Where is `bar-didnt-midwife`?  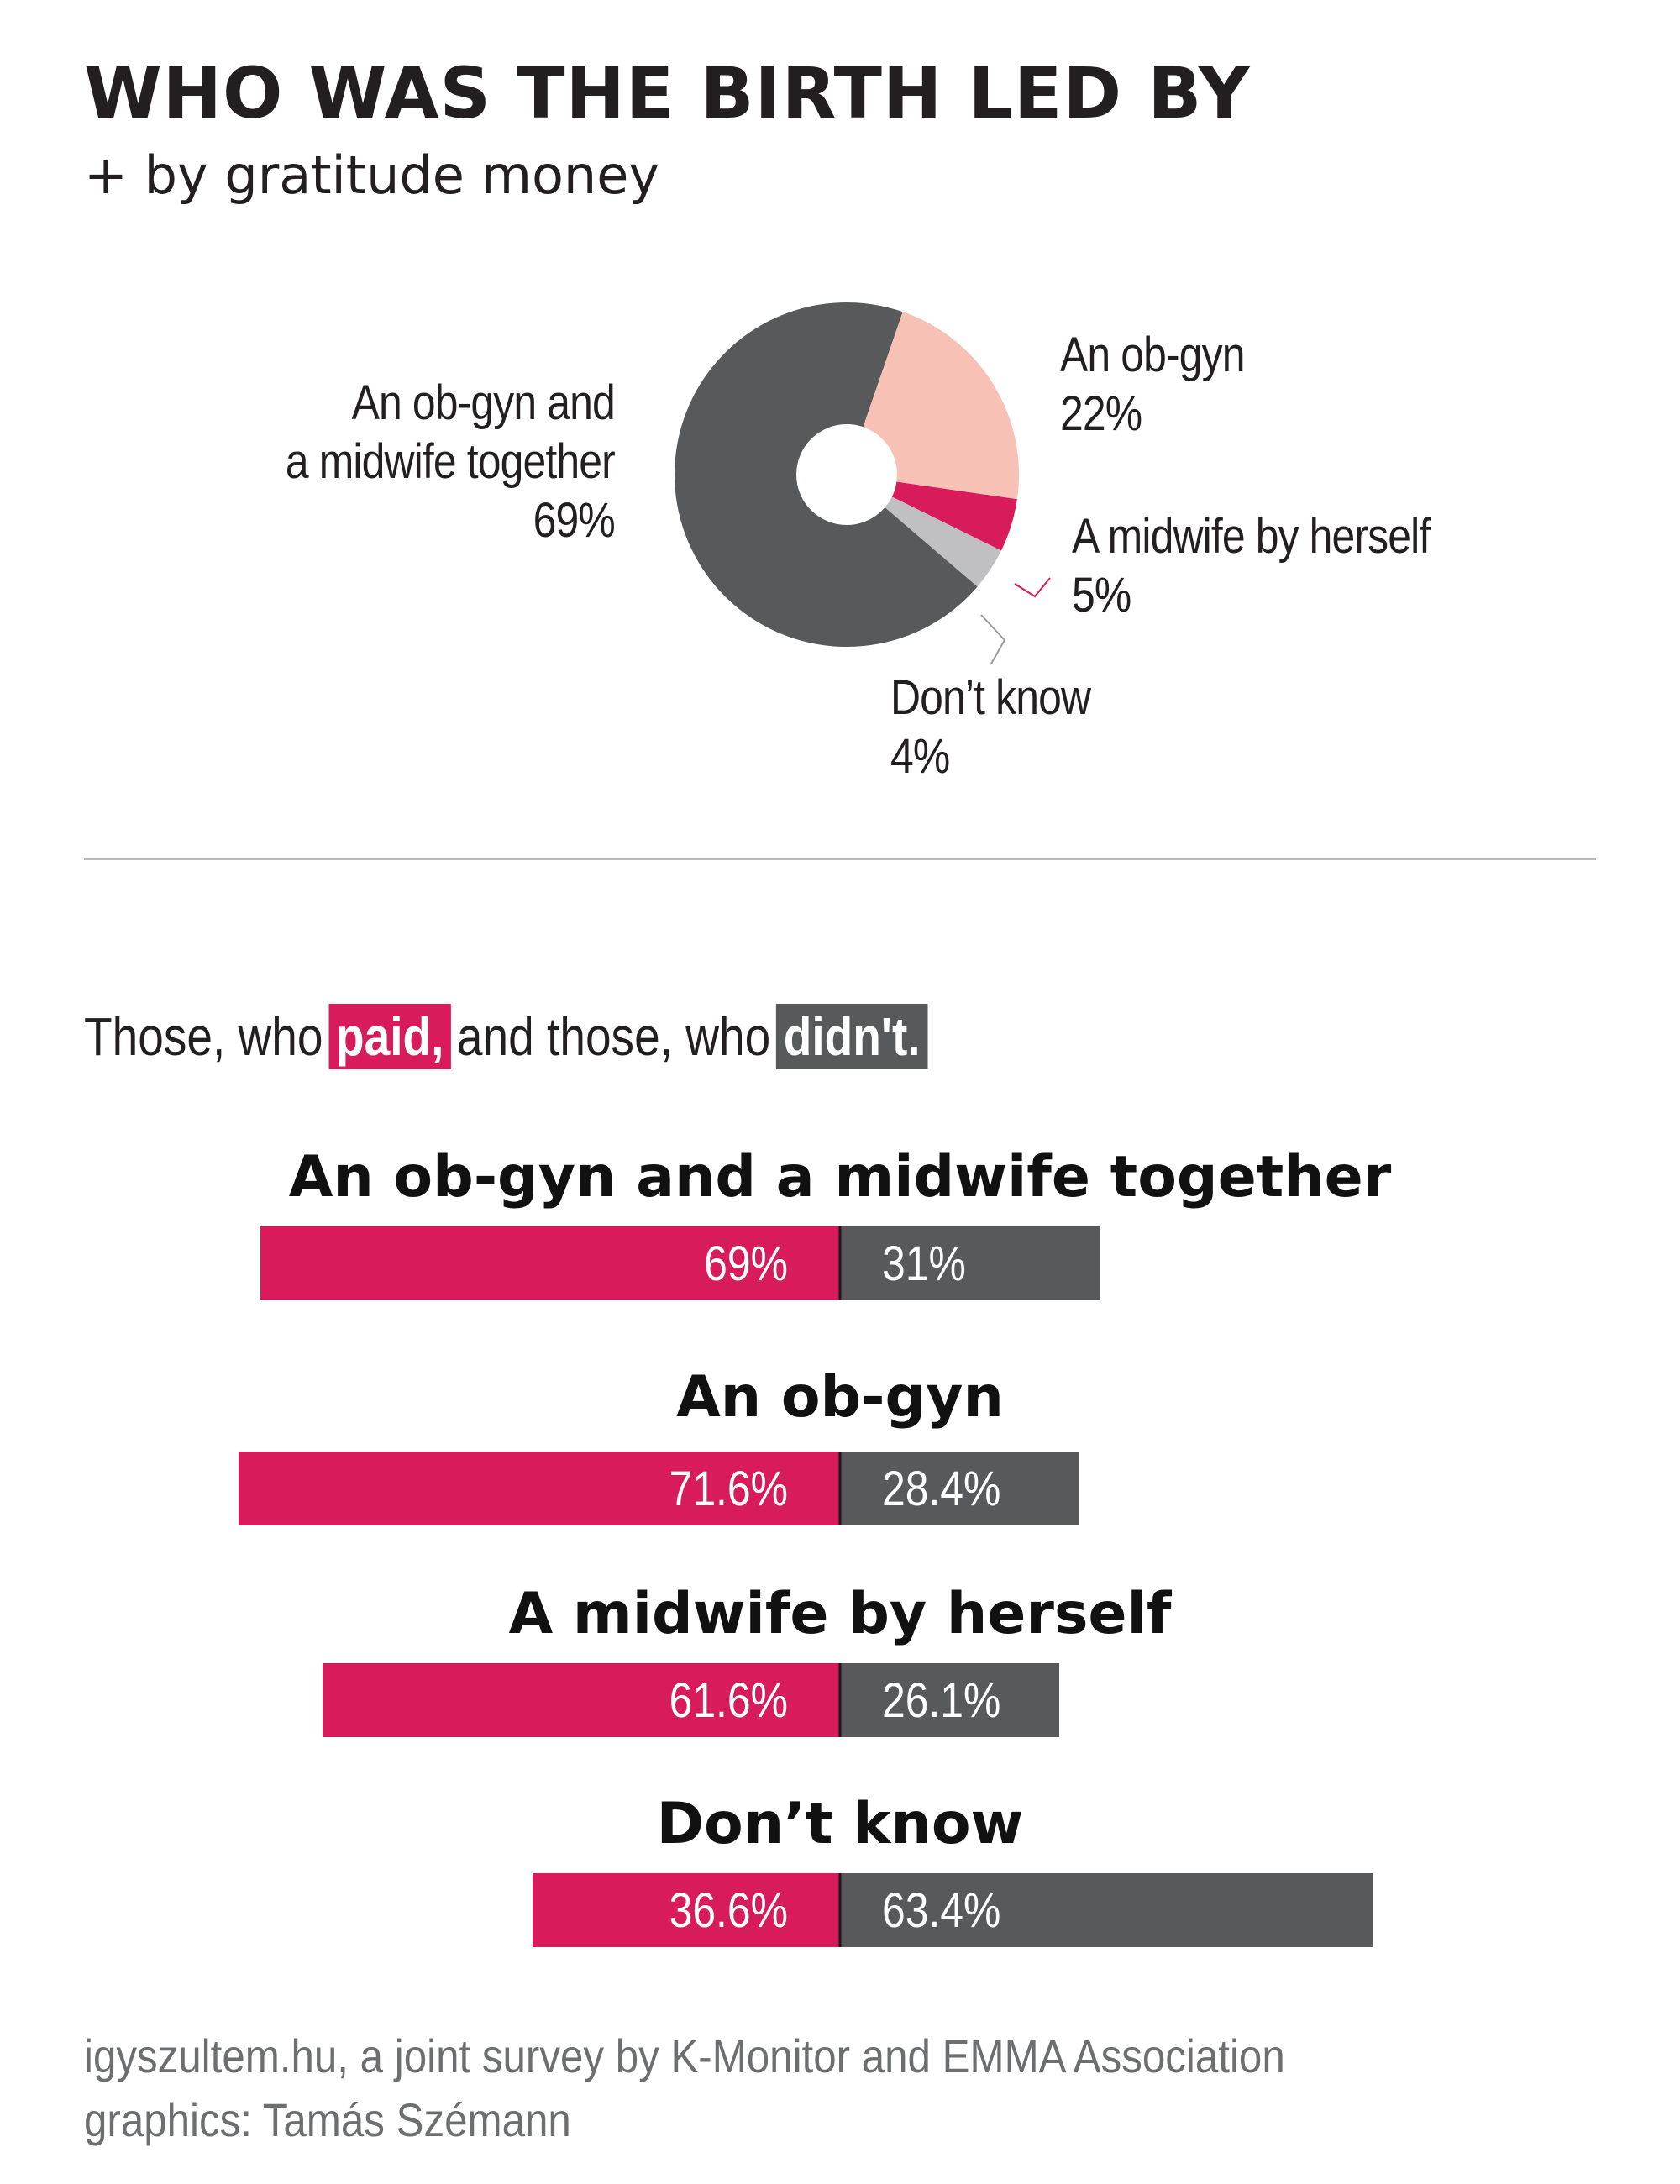 bar-didnt-midwife is located at coordinates (949, 1700).